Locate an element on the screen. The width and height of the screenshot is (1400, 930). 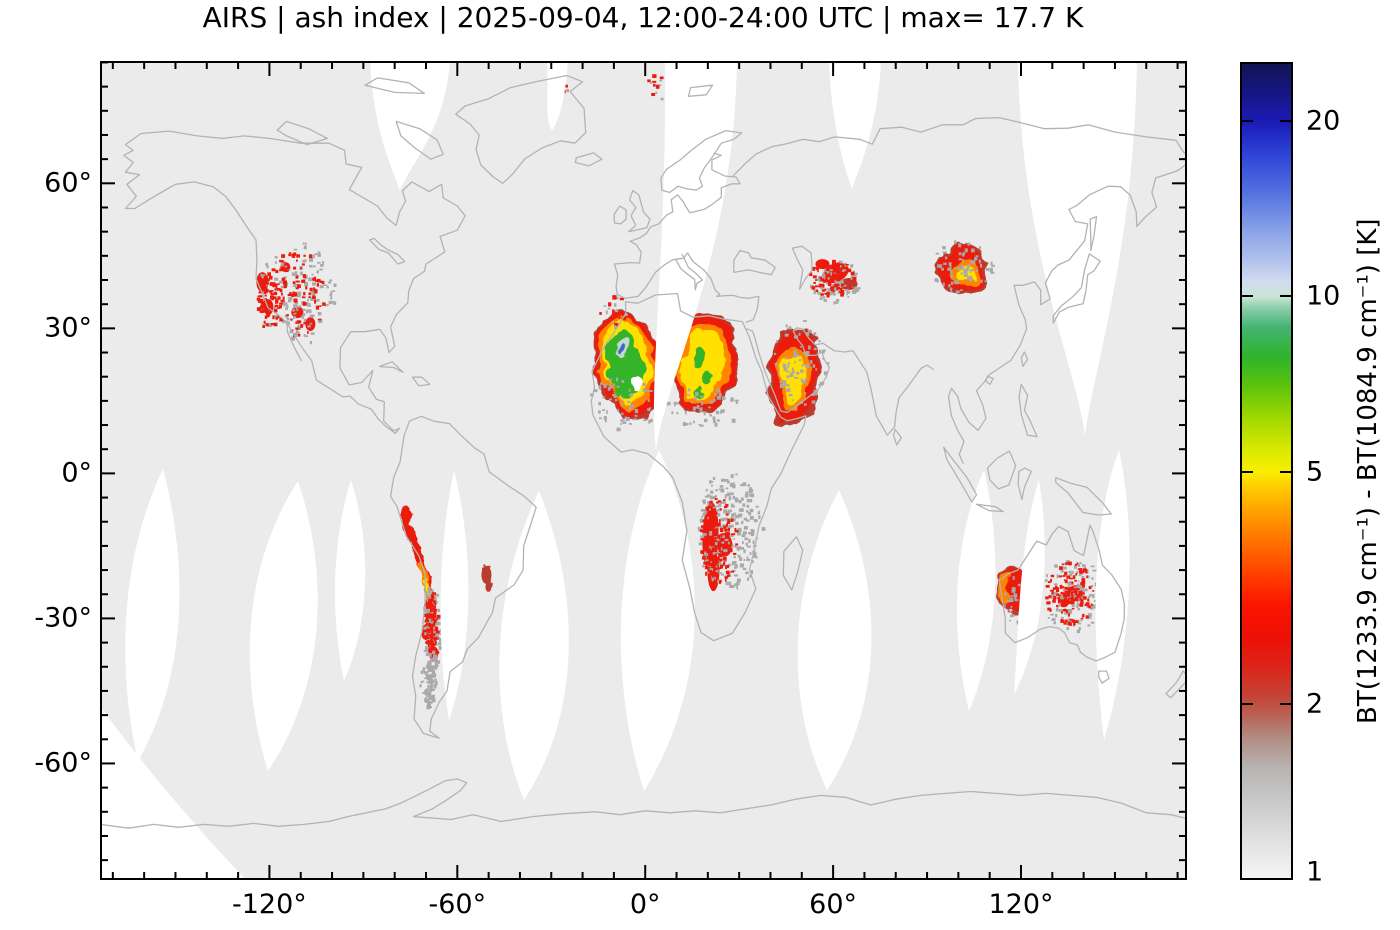
x-tick-label: -60° is located at coordinates (457, 904).